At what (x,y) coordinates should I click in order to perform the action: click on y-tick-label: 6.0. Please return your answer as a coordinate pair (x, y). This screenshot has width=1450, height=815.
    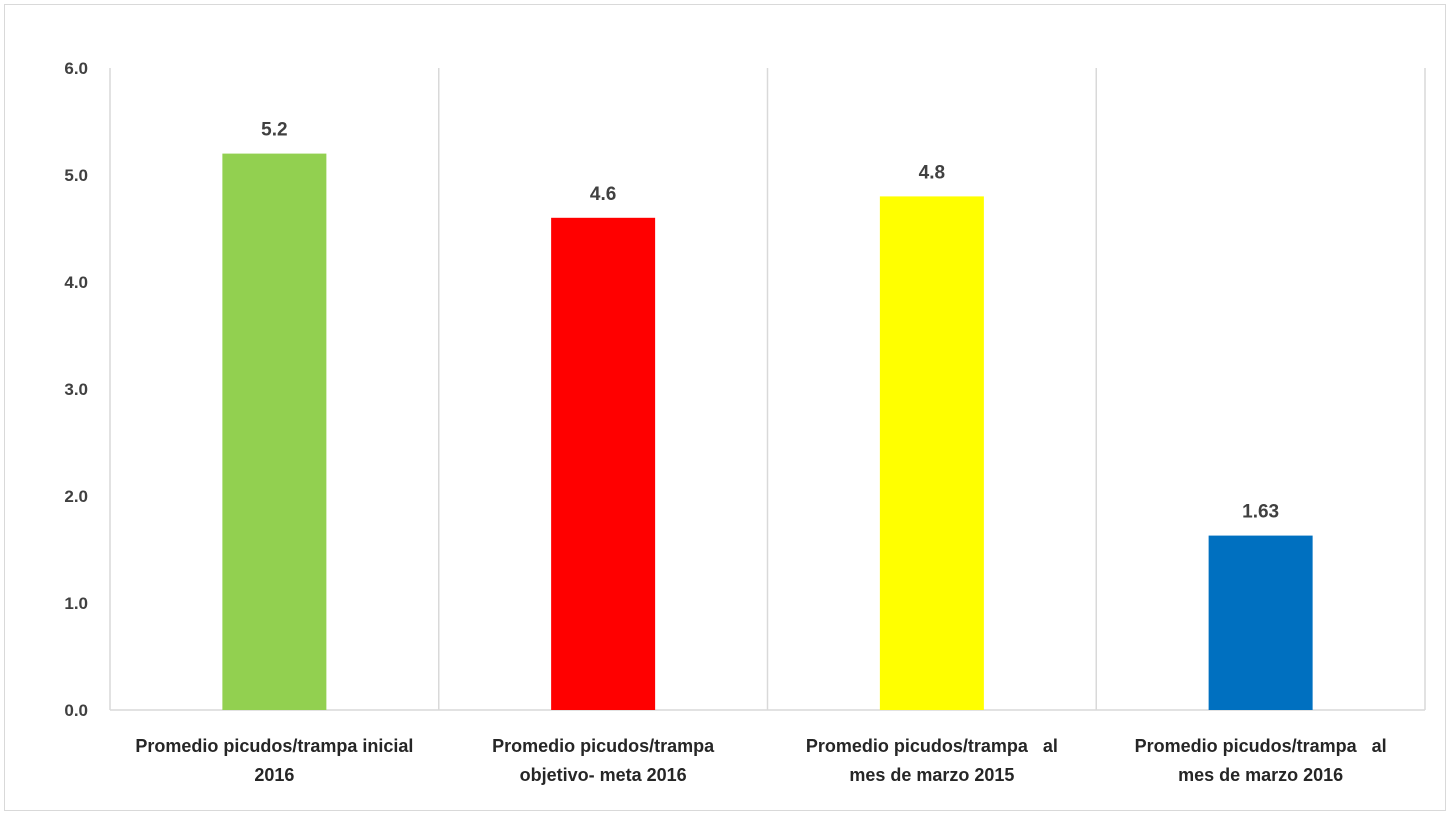
    Looking at the image, I should click on (76, 68).